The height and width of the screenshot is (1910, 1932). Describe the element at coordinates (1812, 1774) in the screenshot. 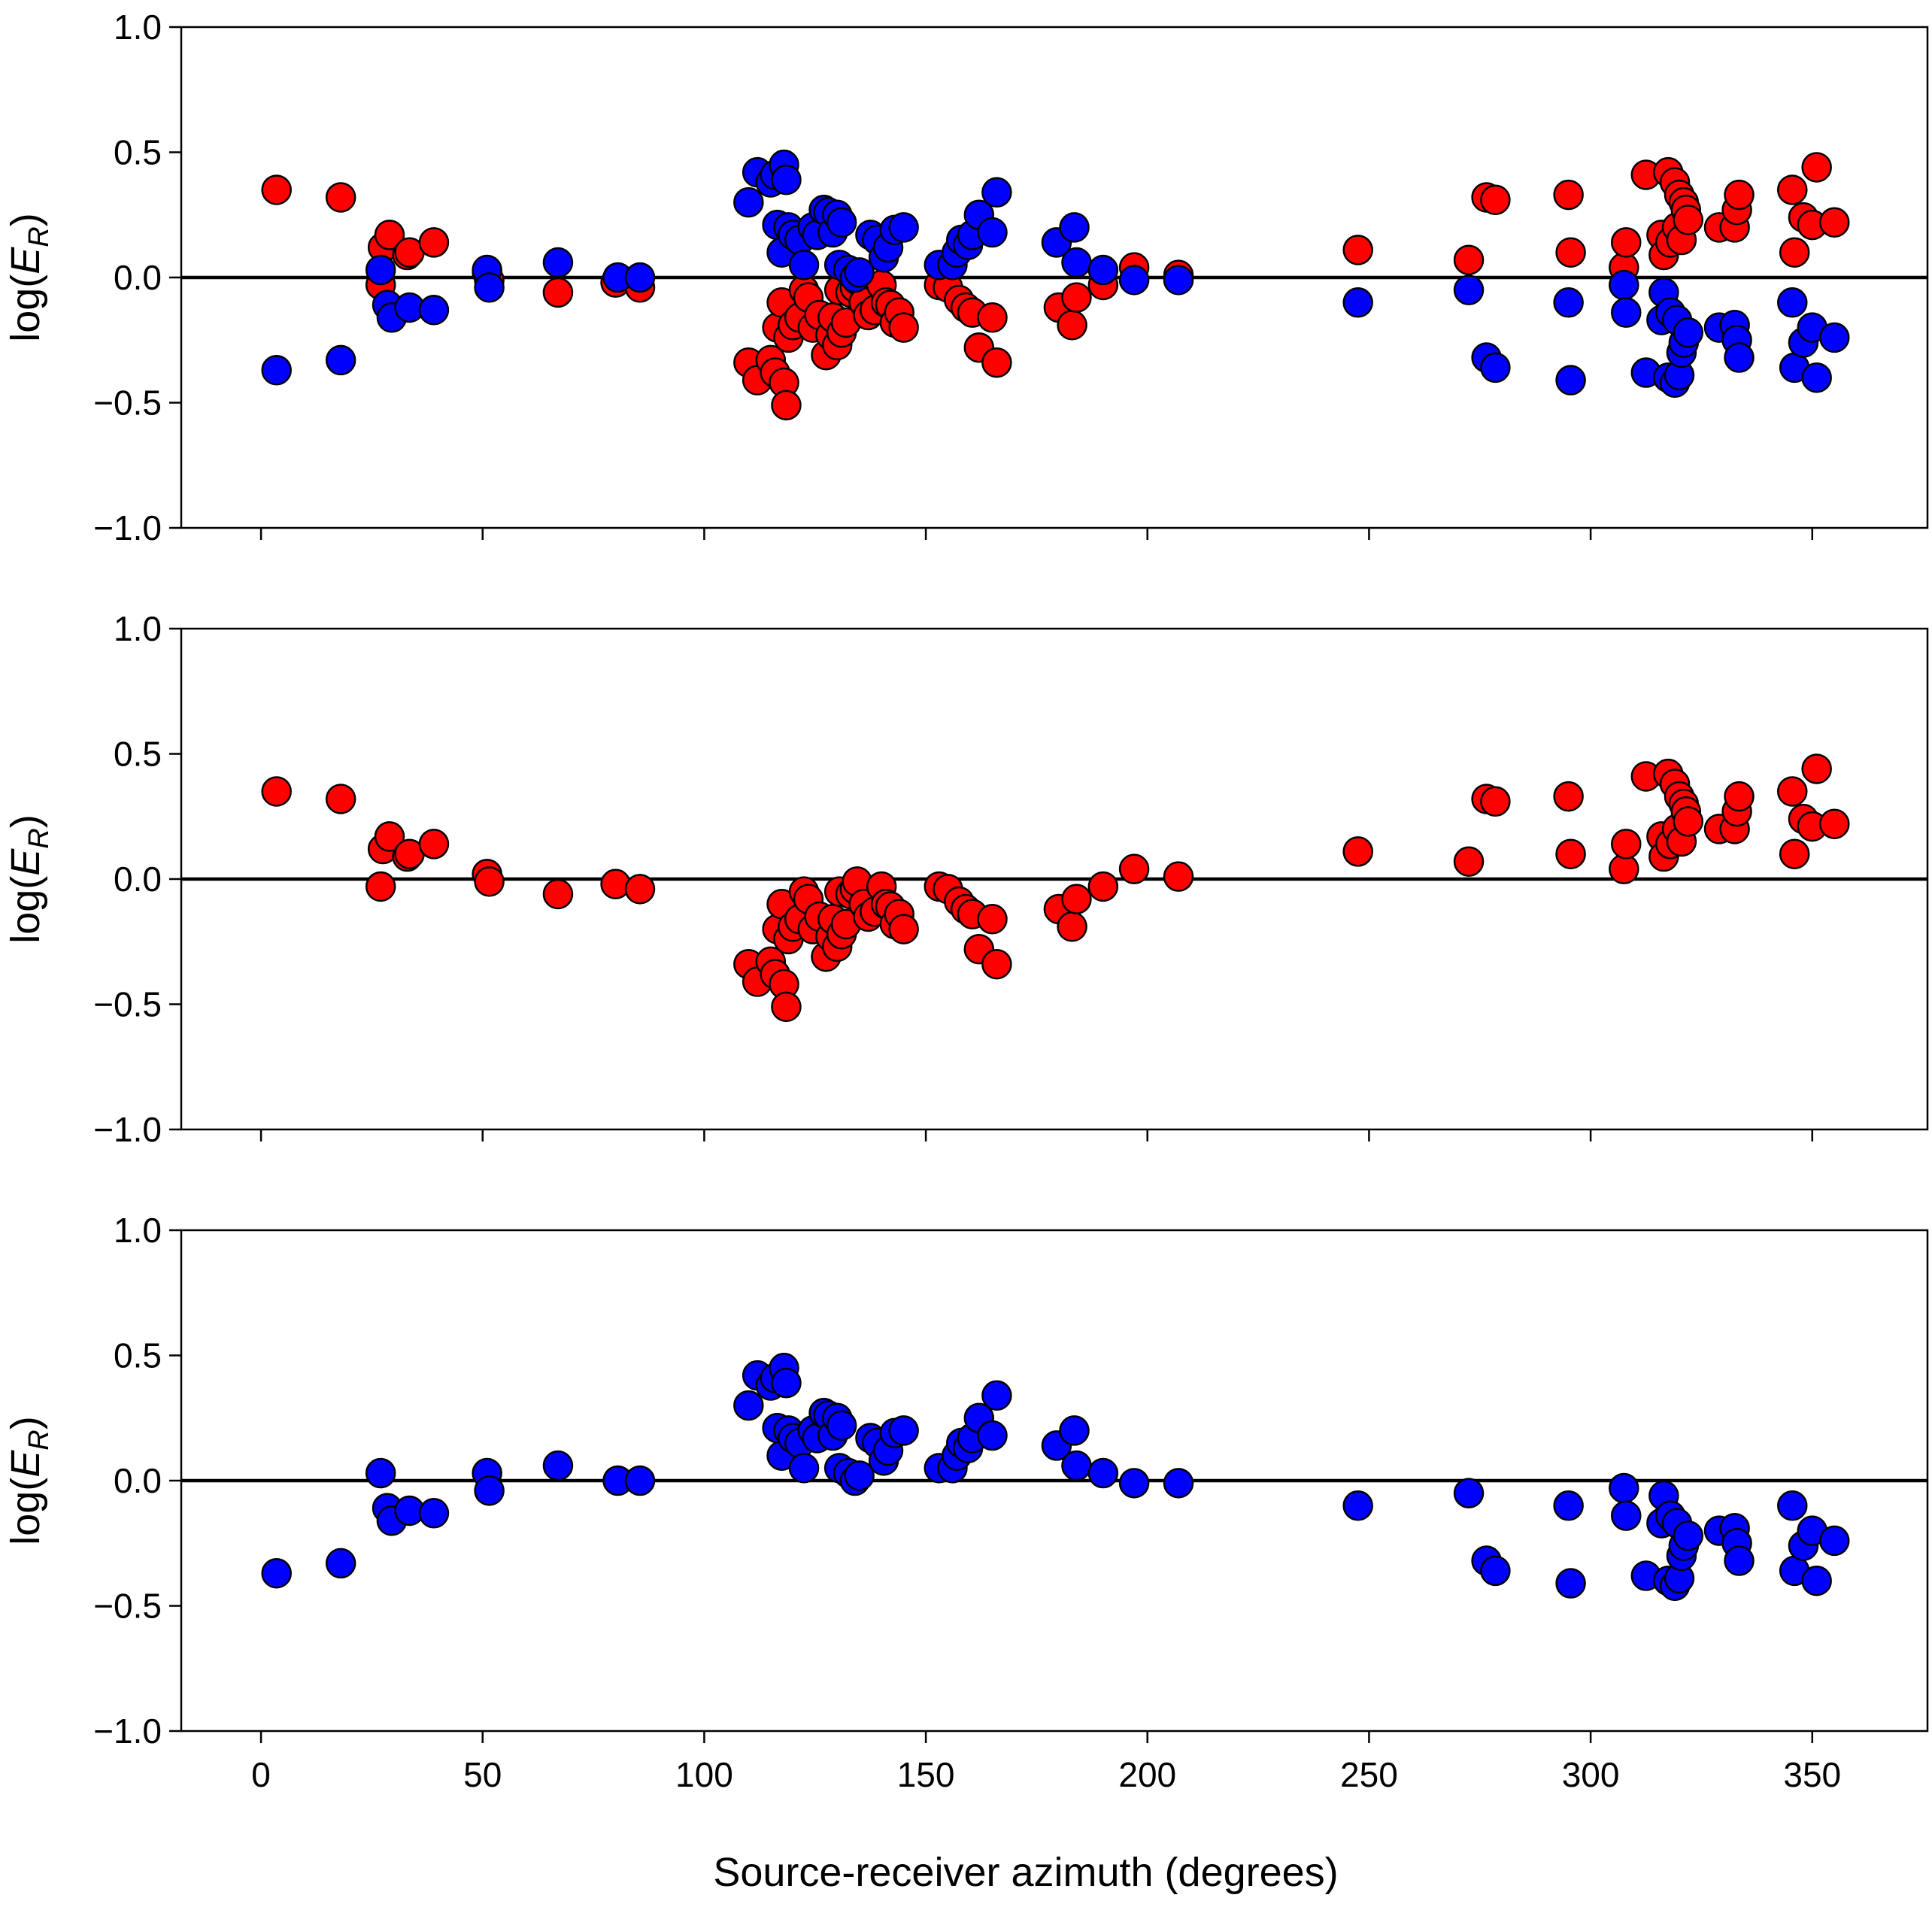

I see `x-tick-label: 350` at that location.